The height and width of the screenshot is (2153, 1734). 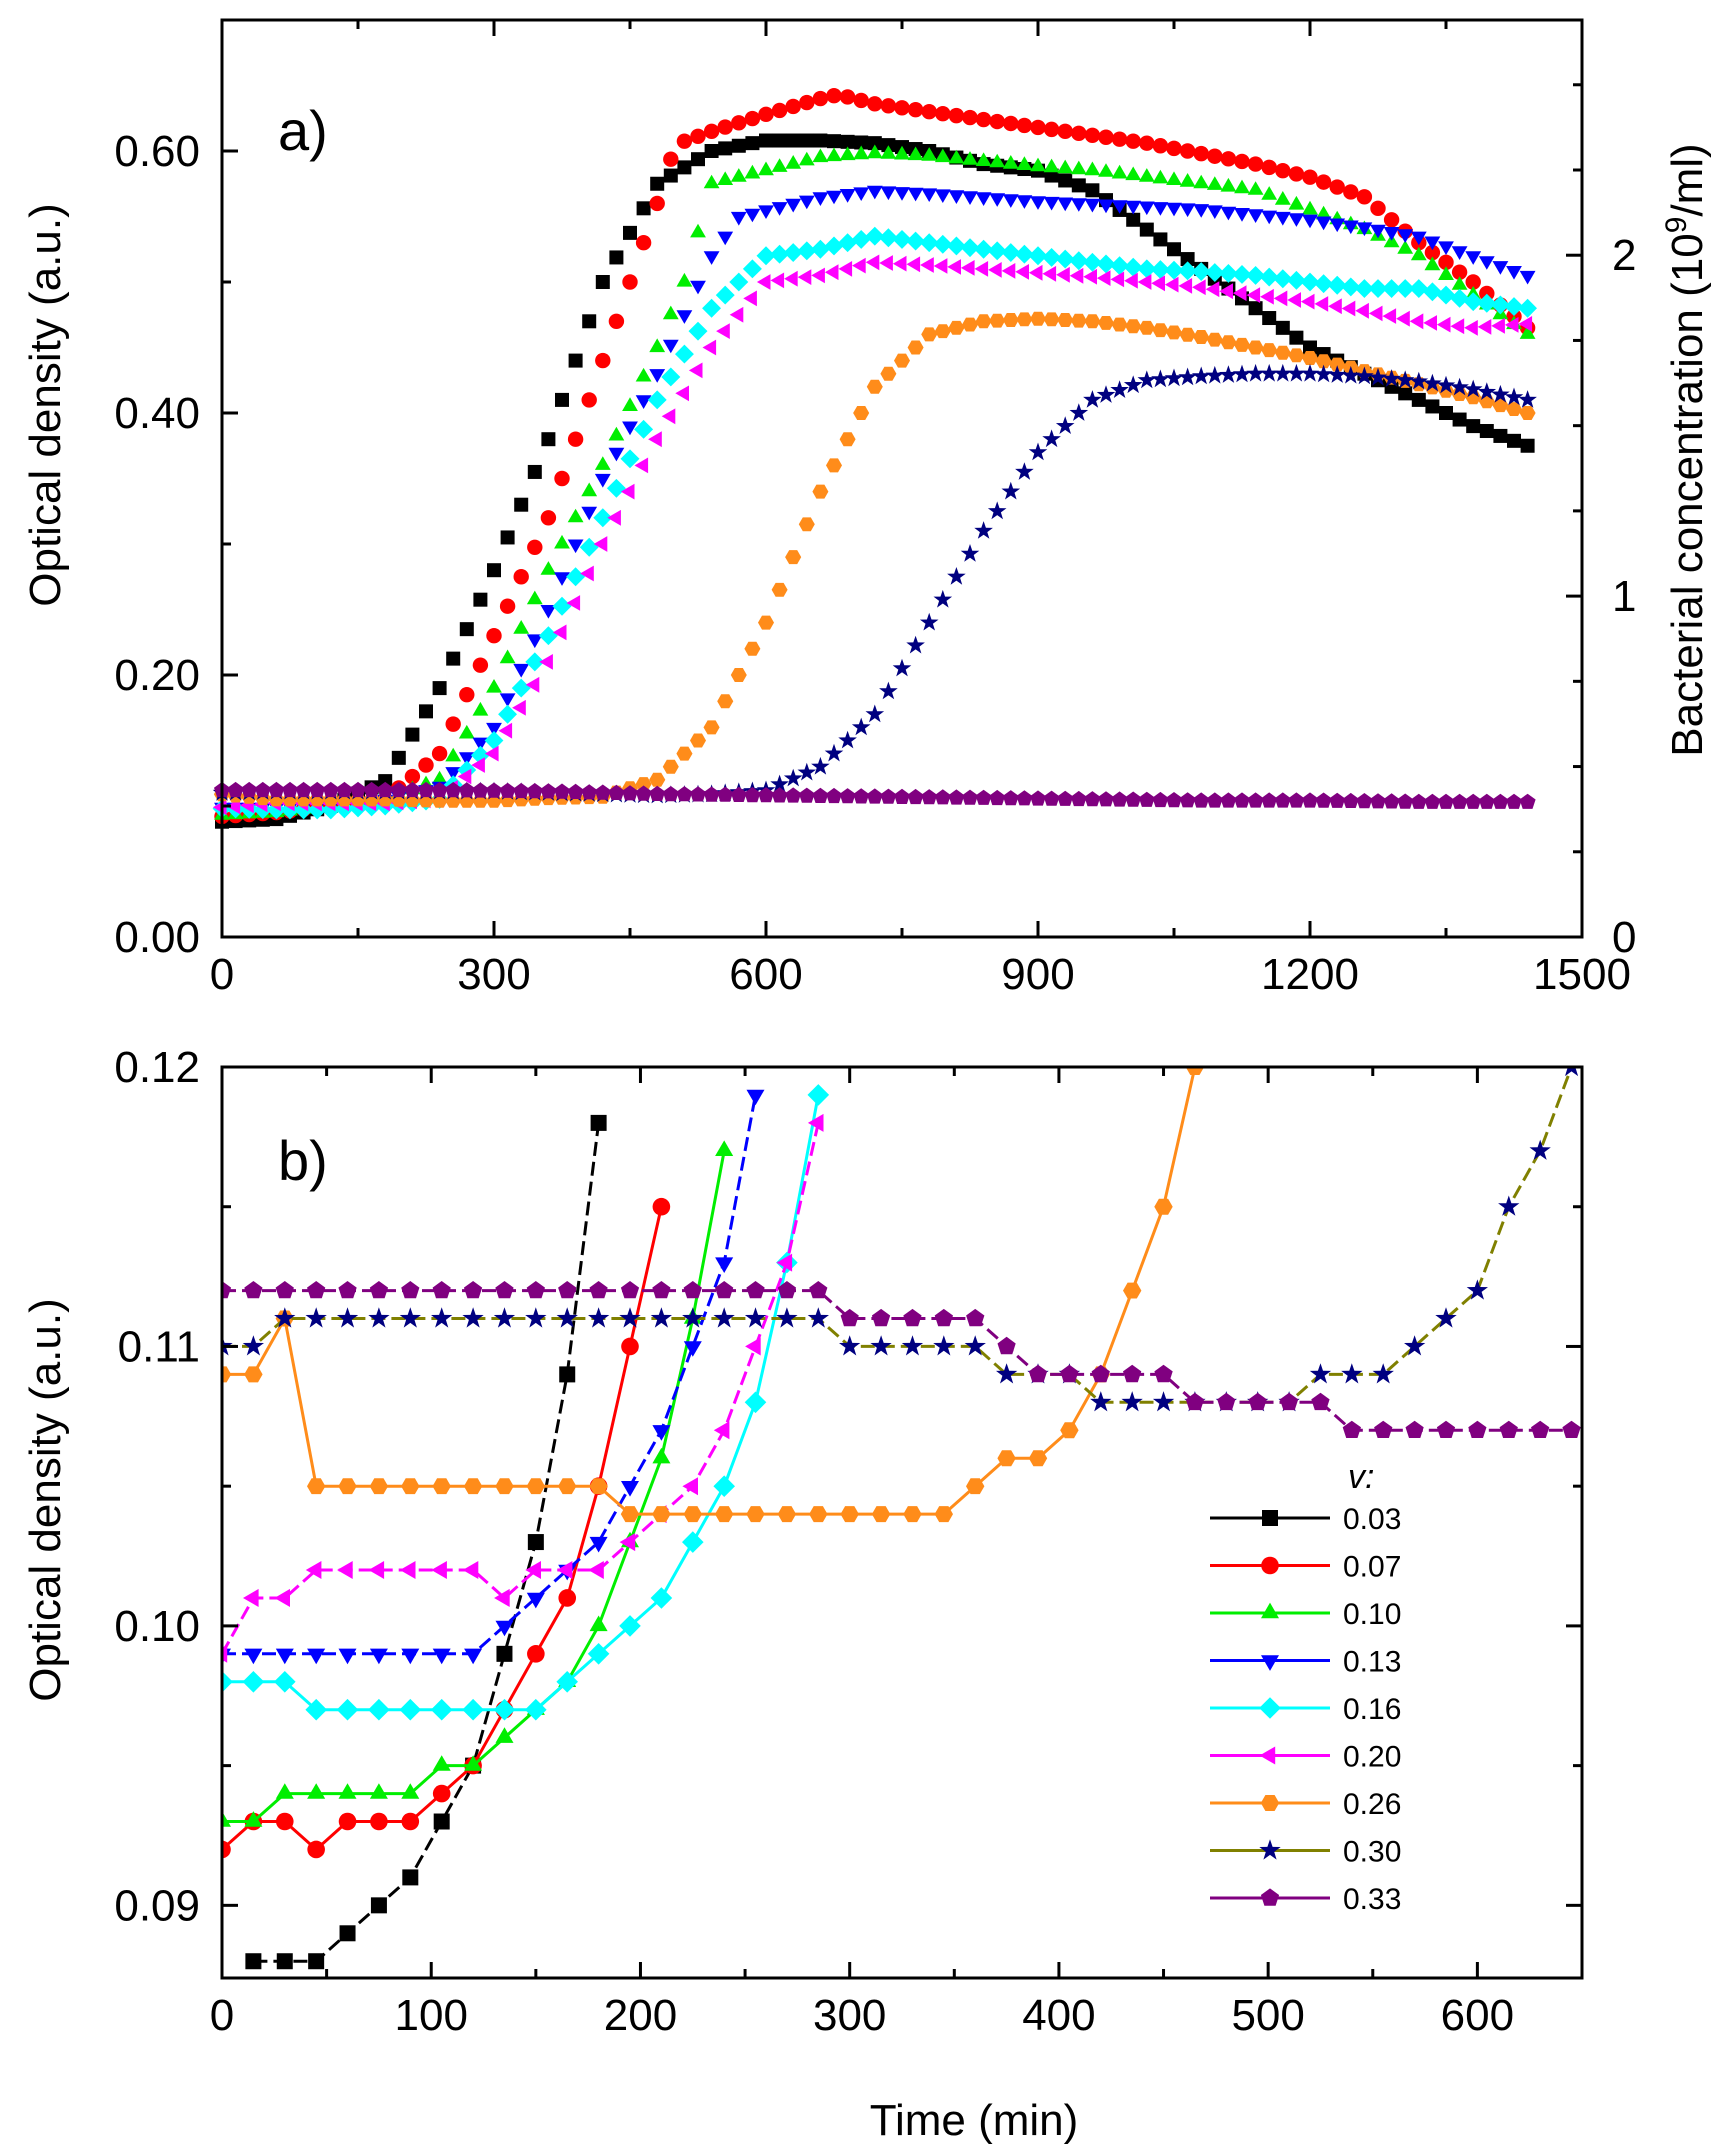 I want to click on legend-item-0.16: 0.16, so click(x=1305, y=1709).